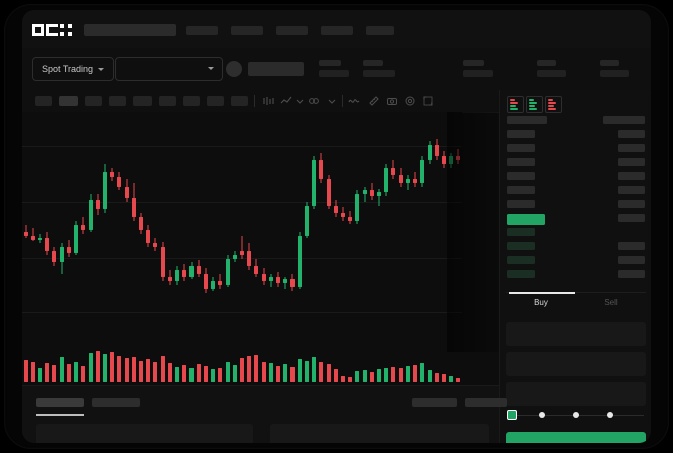 The height and width of the screenshot is (453, 673). Describe the element at coordinates (392, 101) in the screenshot. I see `camera-icon` at that location.